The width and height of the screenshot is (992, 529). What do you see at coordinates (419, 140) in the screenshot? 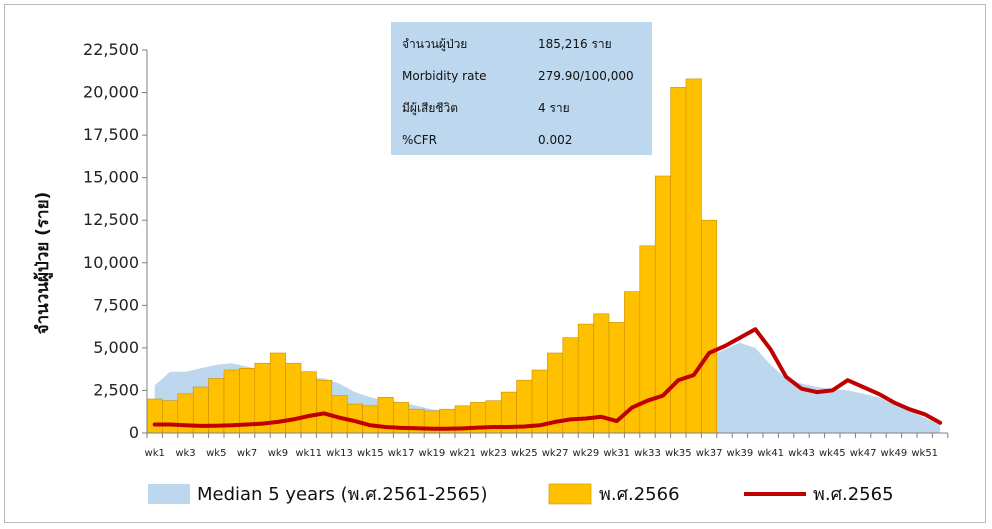
I see `info-label: %CFR` at bounding box center [419, 140].